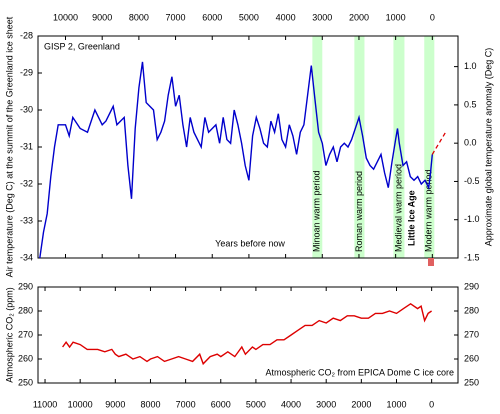 This screenshot has width=500, height=414. Describe the element at coordinates (471, 310) in the screenshot. I see `y2-tick-label: 280` at that location.